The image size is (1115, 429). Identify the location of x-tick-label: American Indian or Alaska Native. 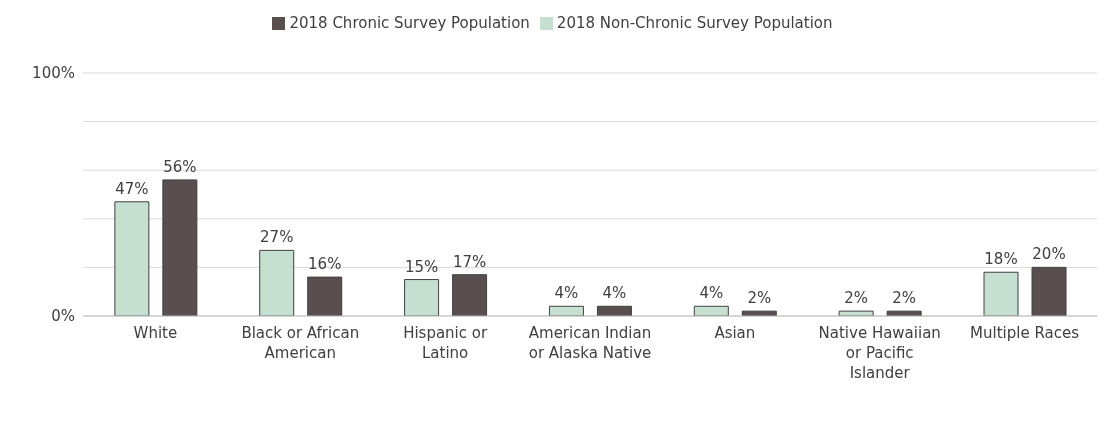
(590, 343).